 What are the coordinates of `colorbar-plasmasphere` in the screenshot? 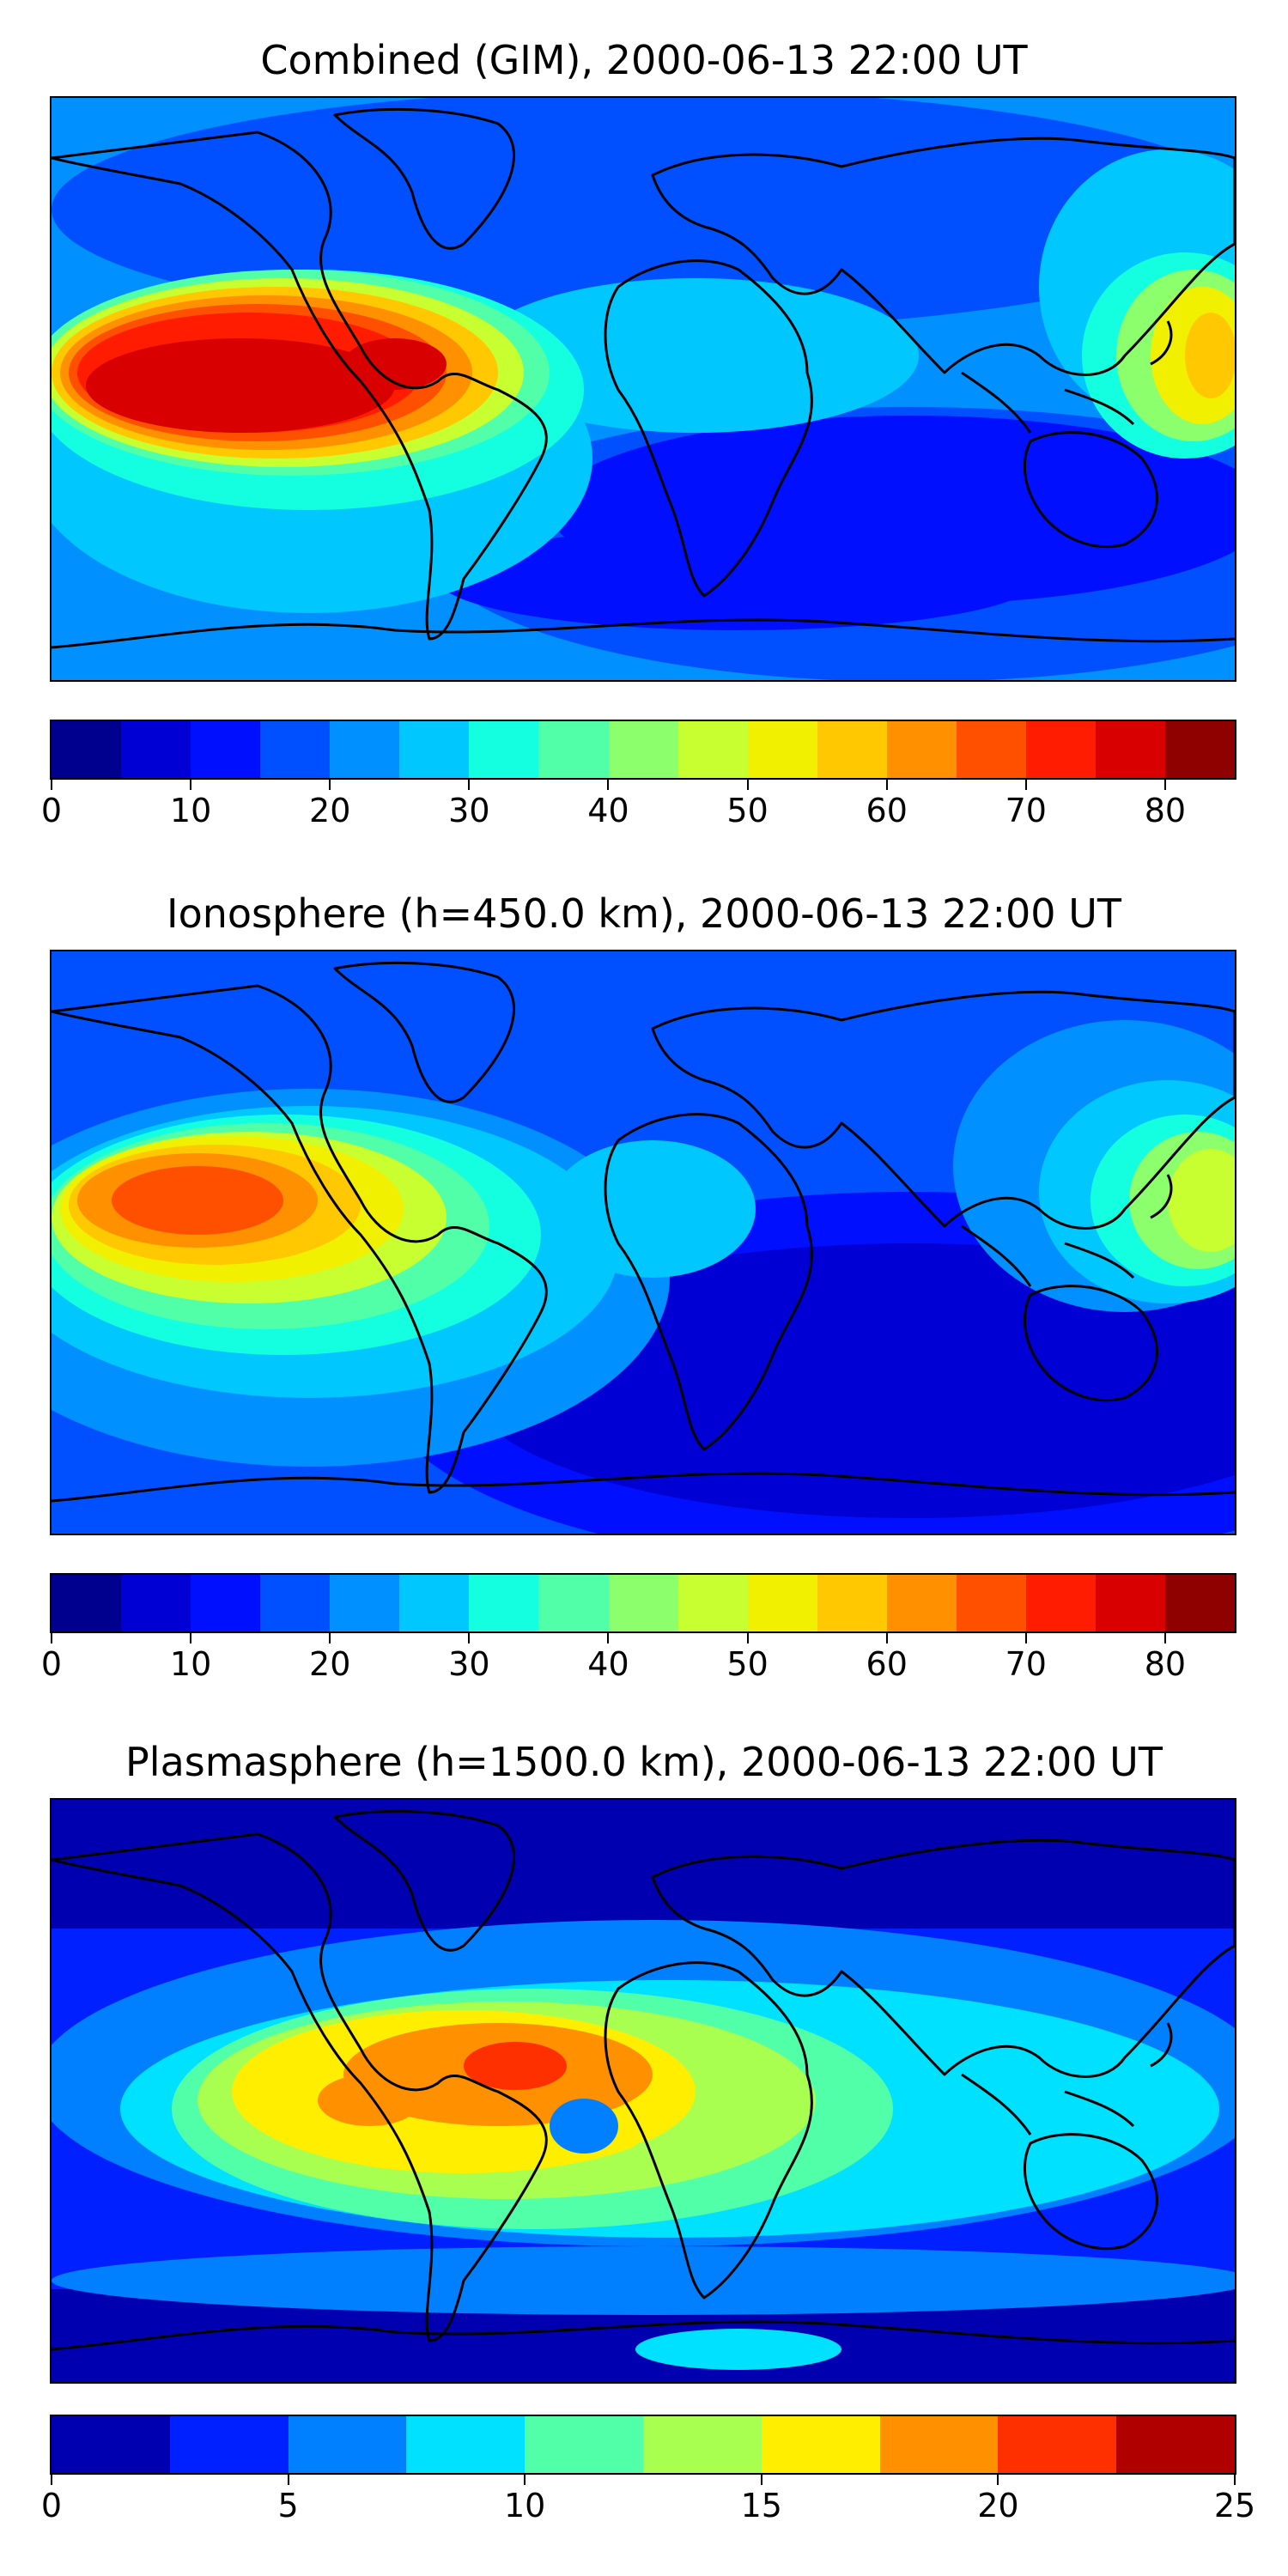 It's located at (643, 2445).